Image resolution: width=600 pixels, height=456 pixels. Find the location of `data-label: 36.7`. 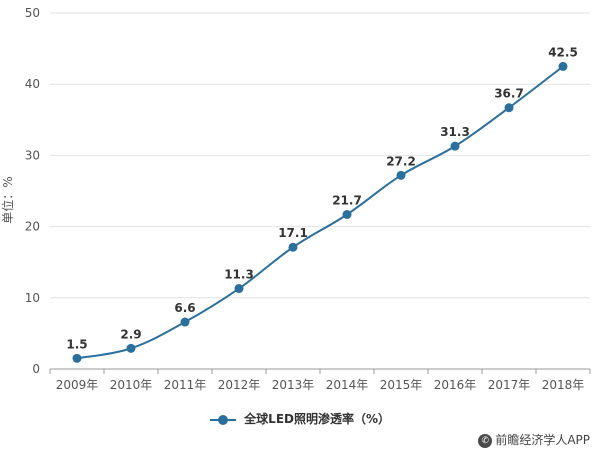

data-label: 36.7 is located at coordinates (509, 94).